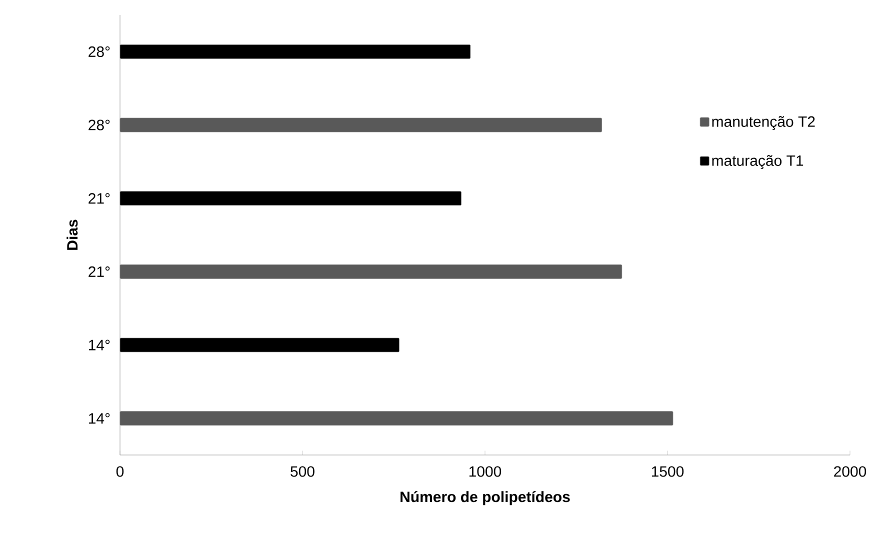  Describe the element at coordinates (850, 471) in the screenshot. I see `x-tick-label: 2000` at that location.